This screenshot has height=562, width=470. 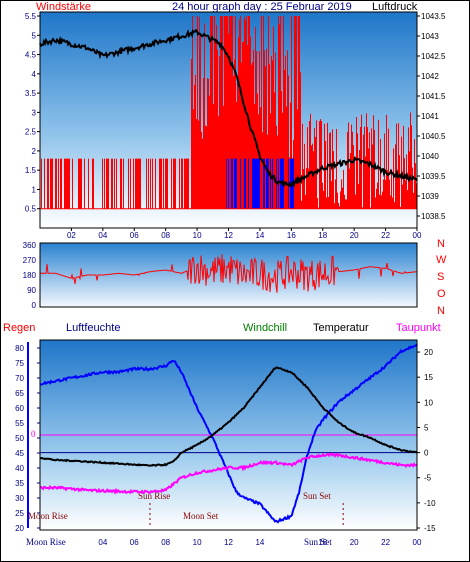 I want to click on panel2-marks, so click(x=229, y=273).